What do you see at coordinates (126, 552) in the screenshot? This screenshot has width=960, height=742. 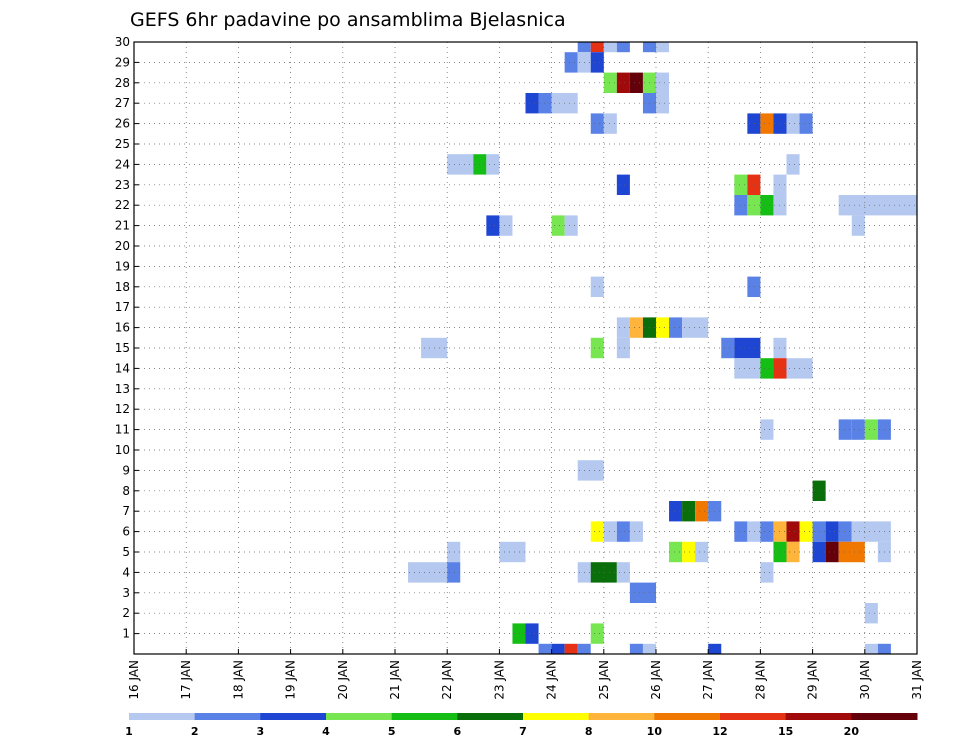 I see `y-label-5: 5` at bounding box center [126, 552].